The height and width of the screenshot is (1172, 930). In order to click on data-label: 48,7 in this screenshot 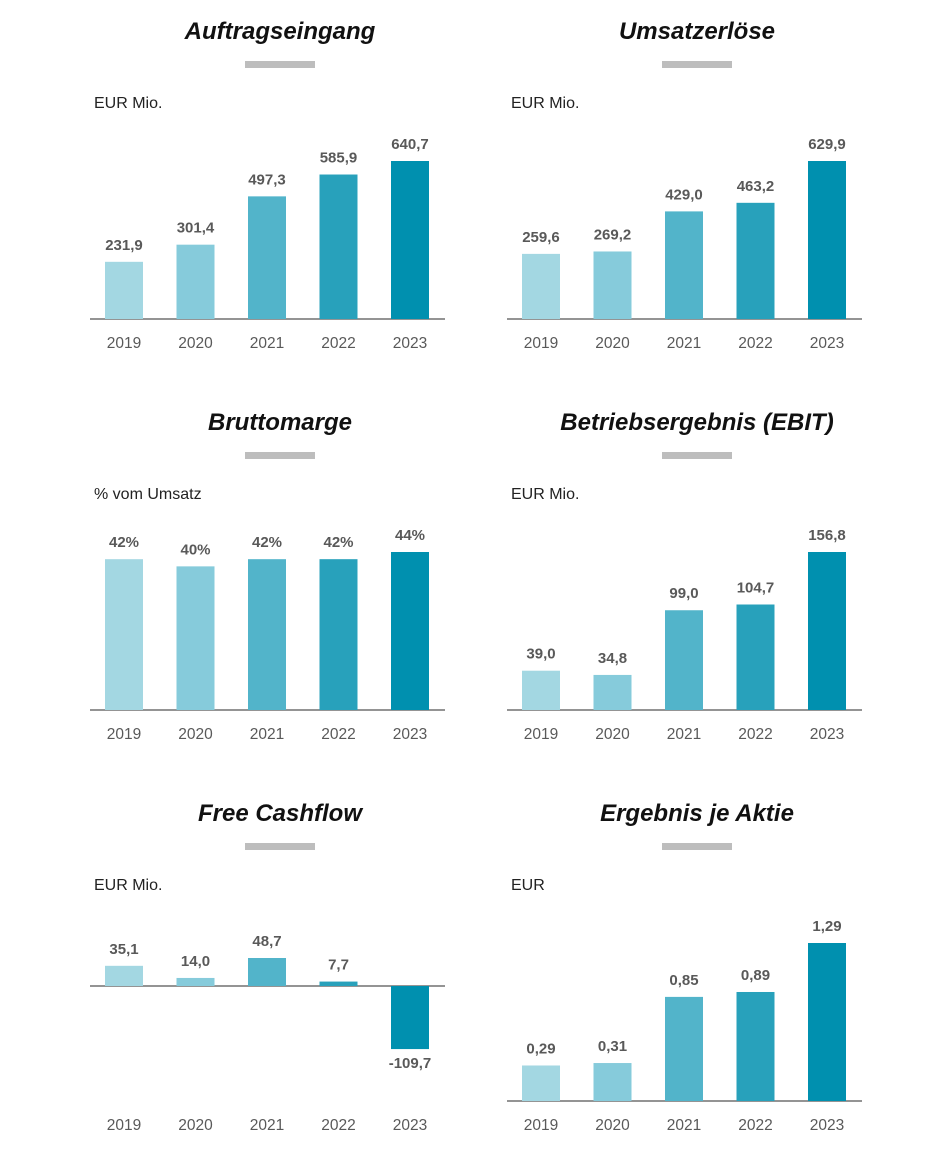, I will do `click(266, 941)`.